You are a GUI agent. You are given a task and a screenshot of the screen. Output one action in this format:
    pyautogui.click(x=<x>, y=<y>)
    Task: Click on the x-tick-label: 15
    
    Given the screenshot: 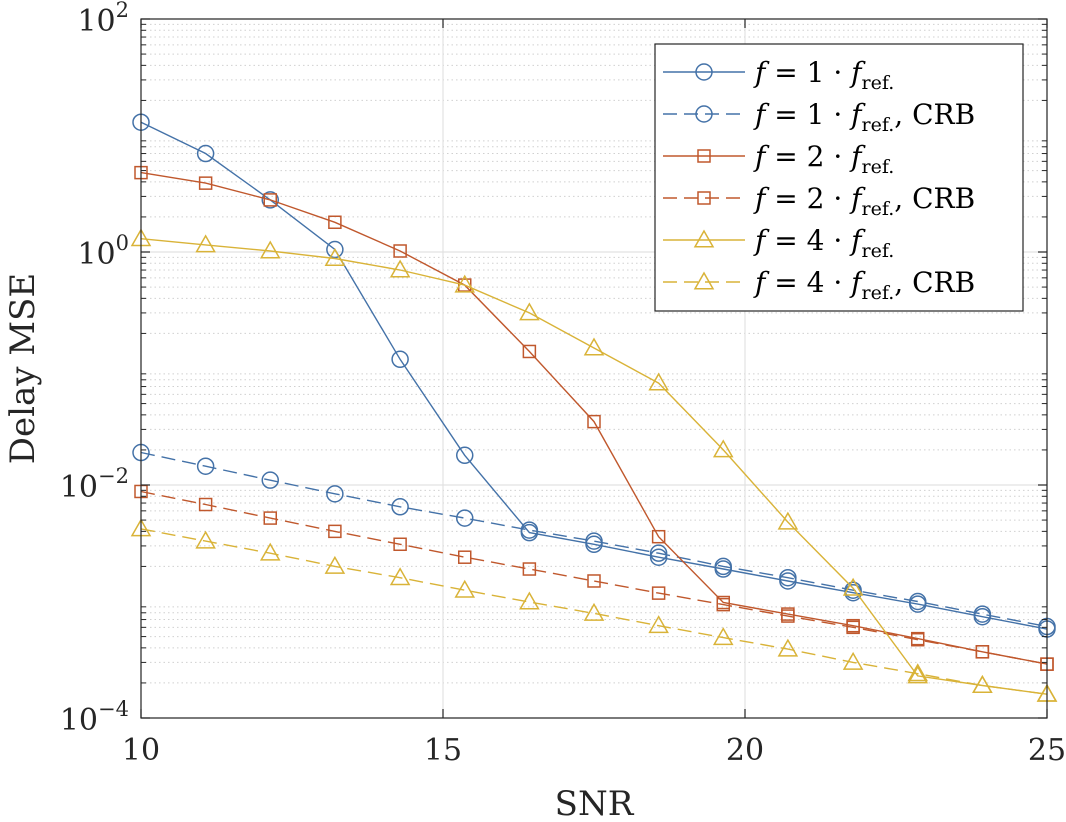 What is the action you would take?
    pyautogui.click(x=443, y=750)
    